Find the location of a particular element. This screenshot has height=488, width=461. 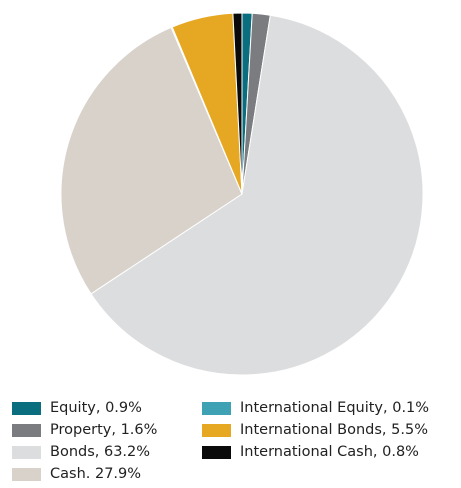

legend-item-3: Cash. 27.9% is located at coordinates (76, 474).